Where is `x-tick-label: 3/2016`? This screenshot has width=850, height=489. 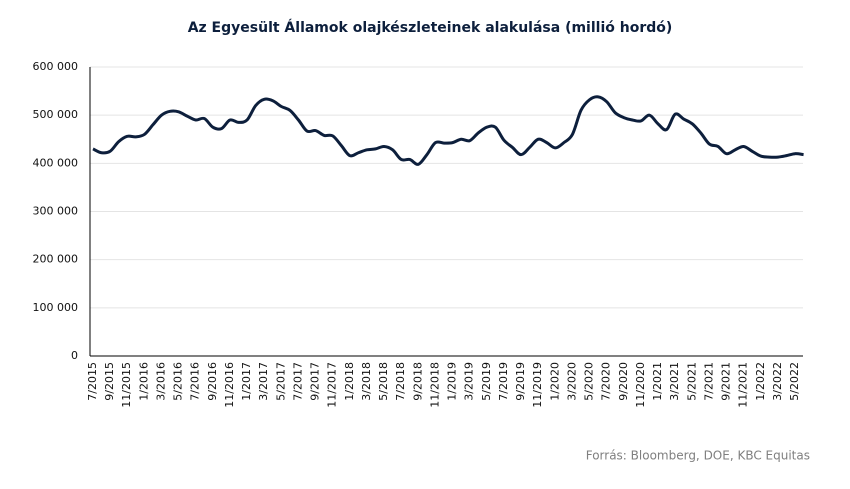
x-tick-label: 3/2016 is located at coordinates (160, 381).